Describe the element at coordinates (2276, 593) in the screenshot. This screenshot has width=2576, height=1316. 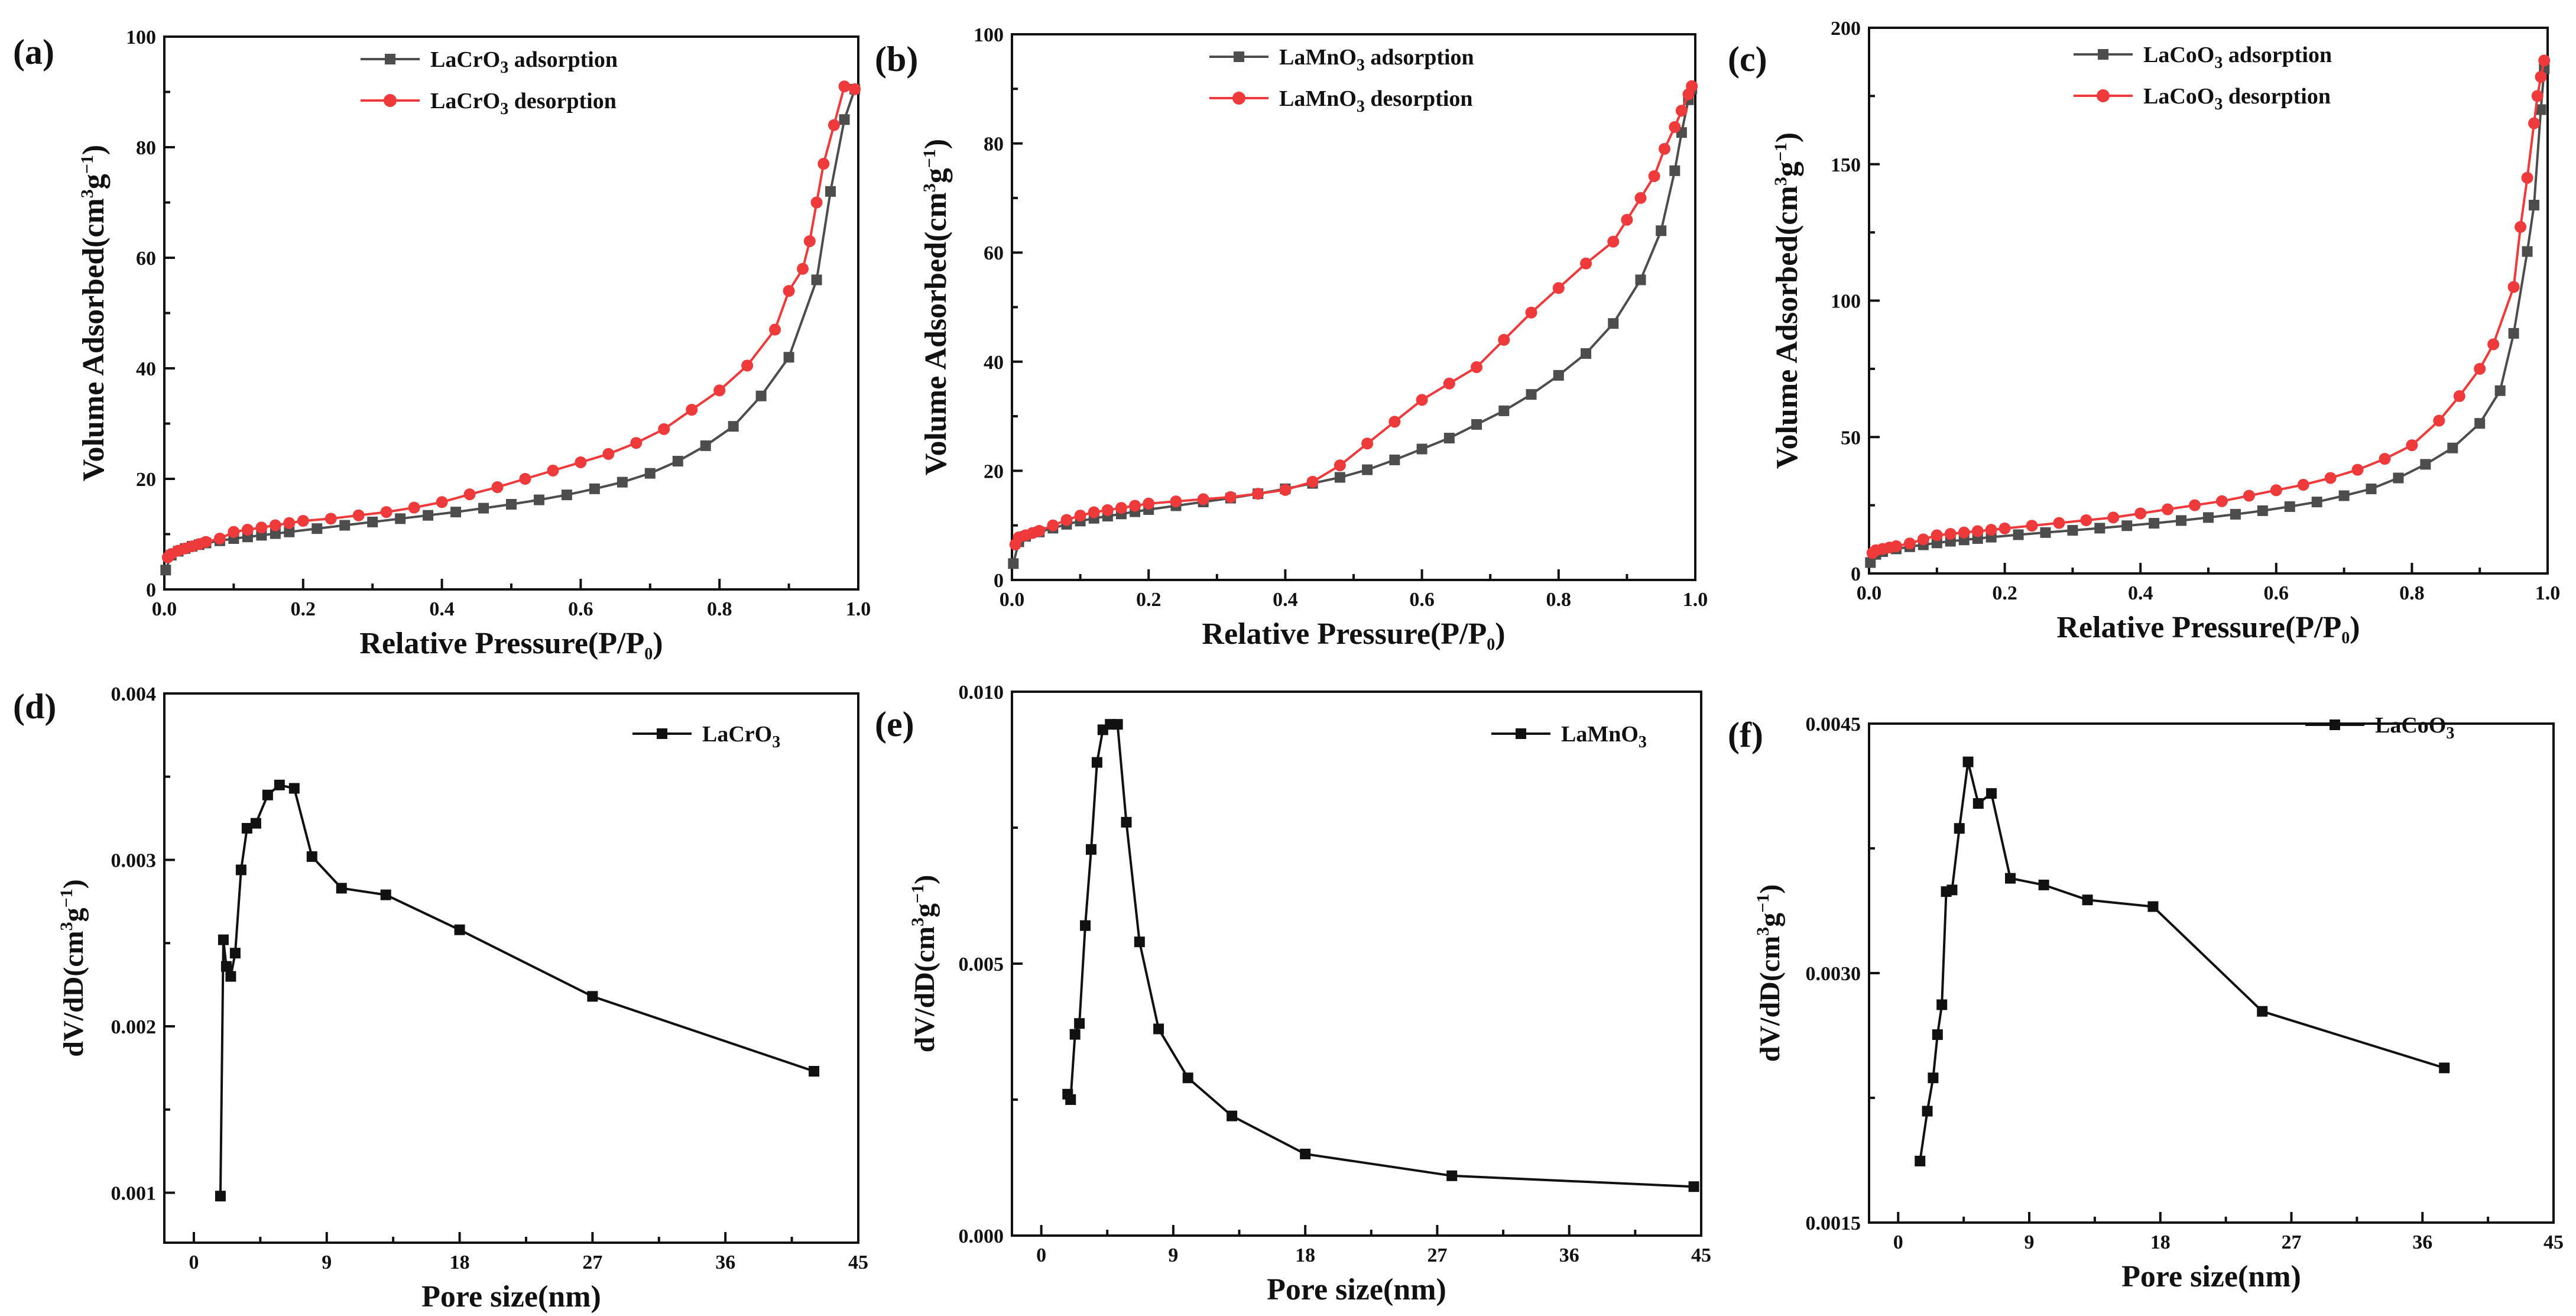
I see `x-tick-label-c-3: 0.6` at that location.